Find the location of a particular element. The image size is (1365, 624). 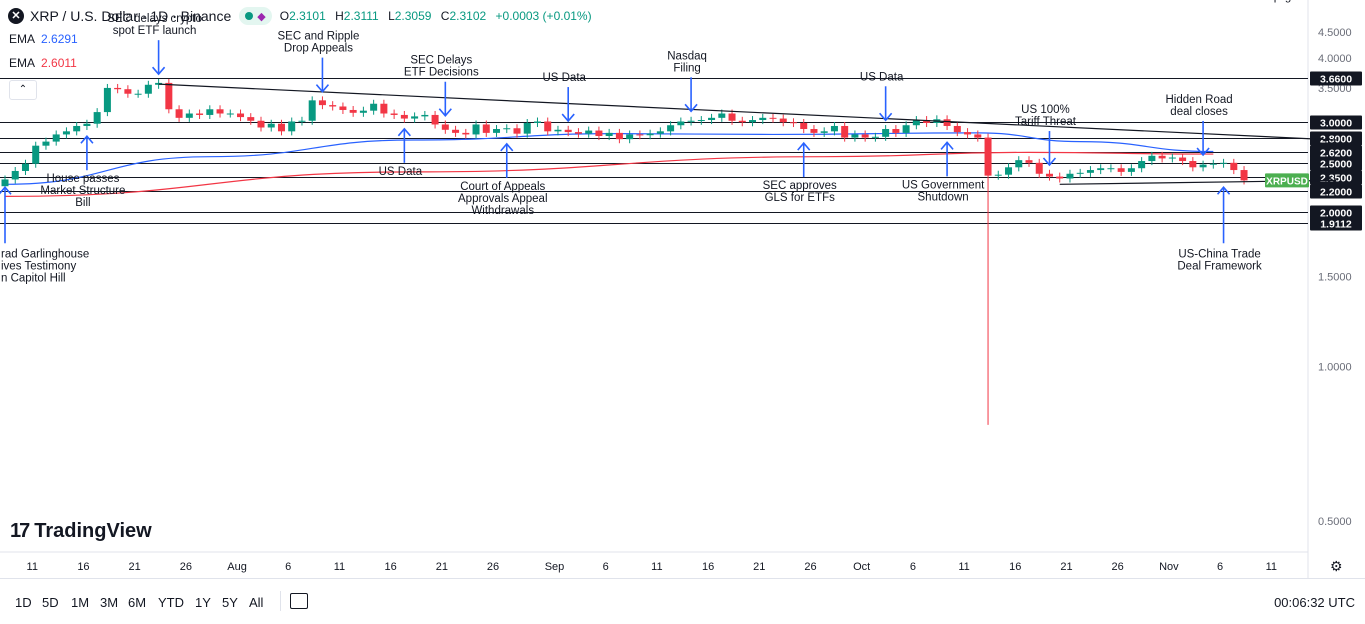

annotation-label: SEC Delays is located at coordinates (441, 61).